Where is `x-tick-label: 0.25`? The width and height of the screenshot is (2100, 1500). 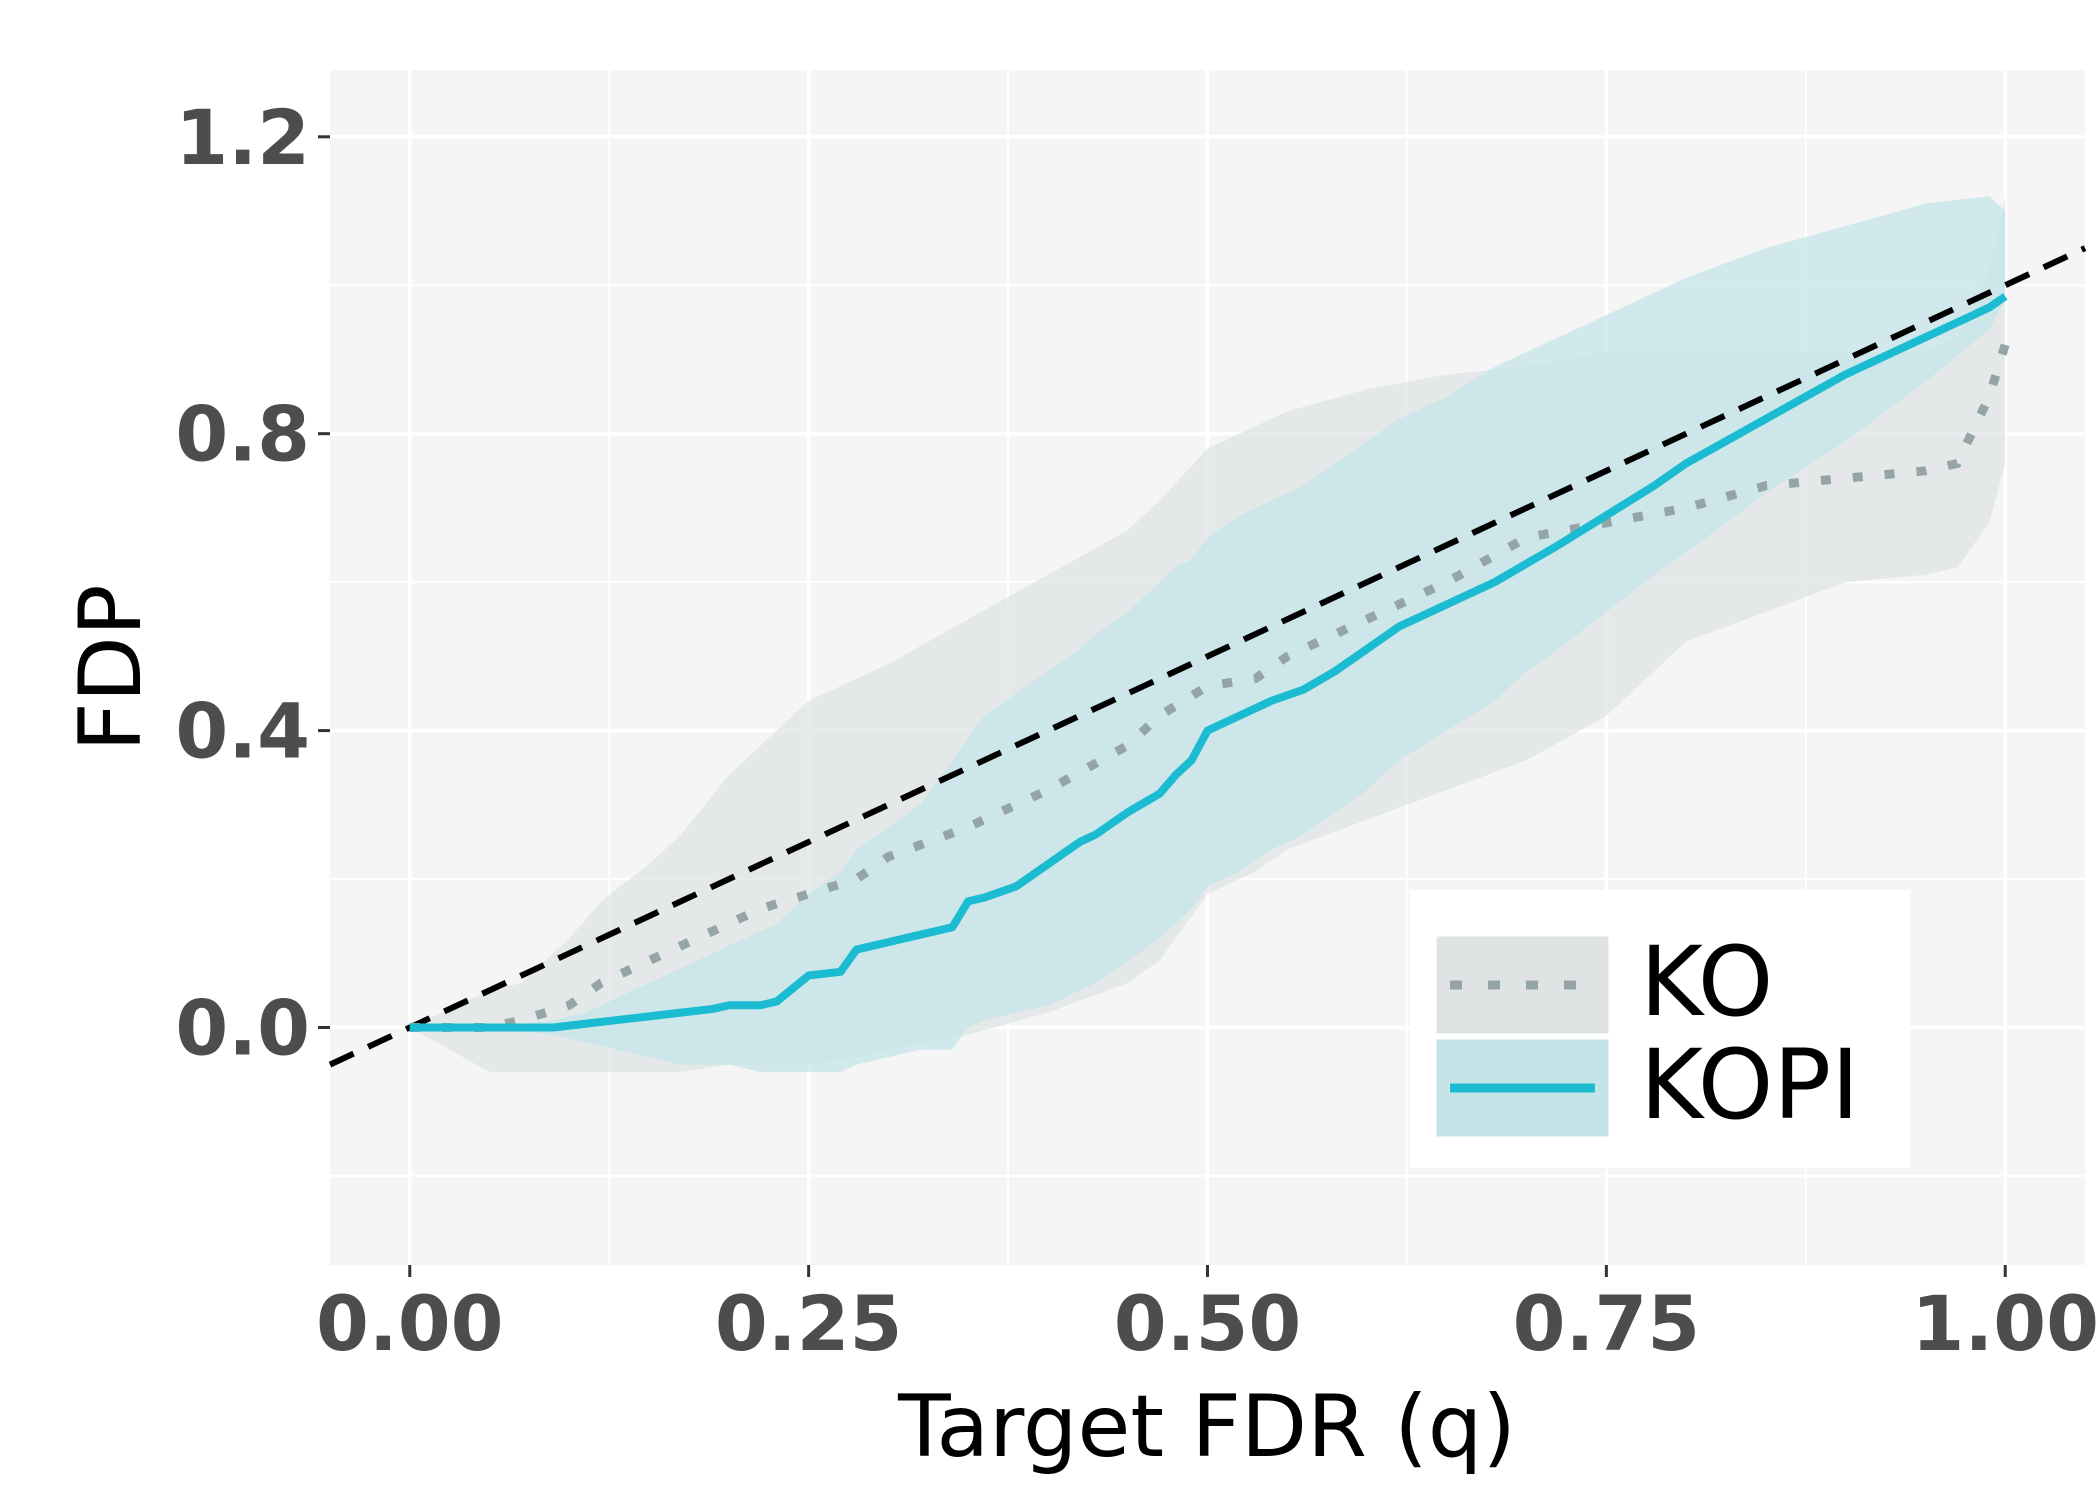 x-tick-label: 0.25 is located at coordinates (809, 1323).